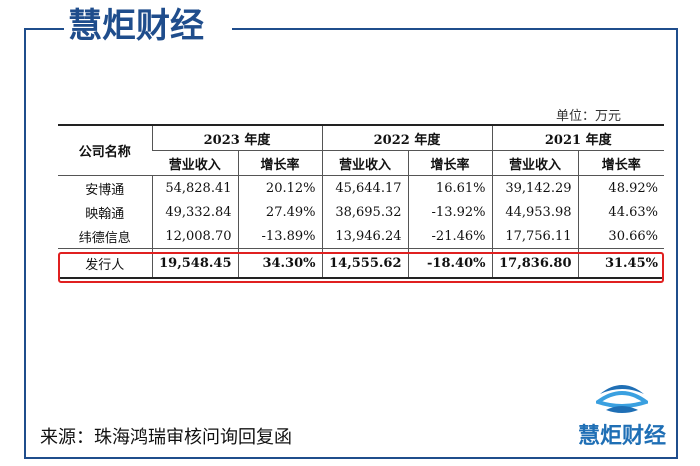 Image resolution: width=700 pixels, height=466 pixels. Describe the element at coordinates (104, 238) in the screenshot. I see `company-name: 纬德信息` at that location.